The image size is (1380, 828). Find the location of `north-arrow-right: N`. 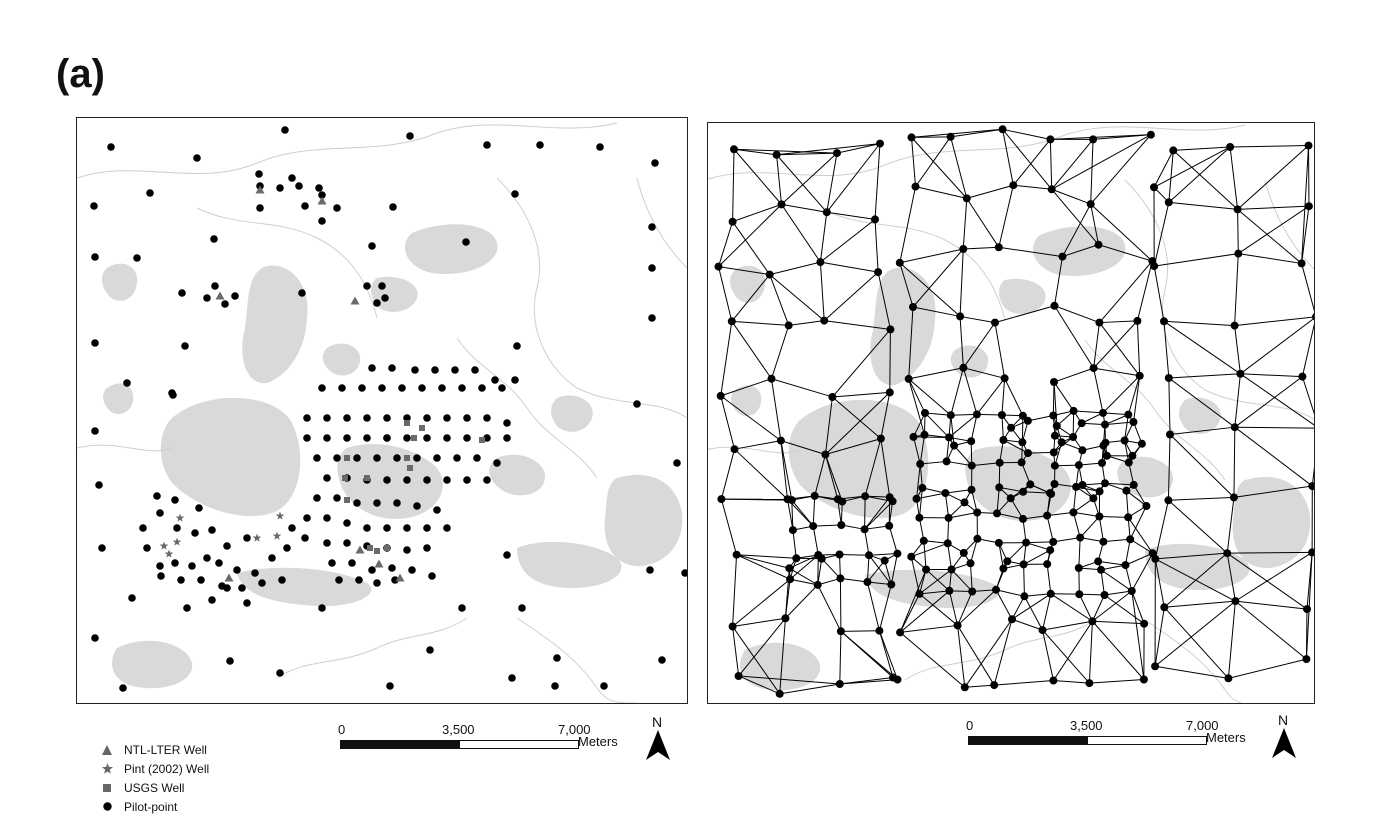

north-arrow-right: N is located at coordinates (1284, 736).